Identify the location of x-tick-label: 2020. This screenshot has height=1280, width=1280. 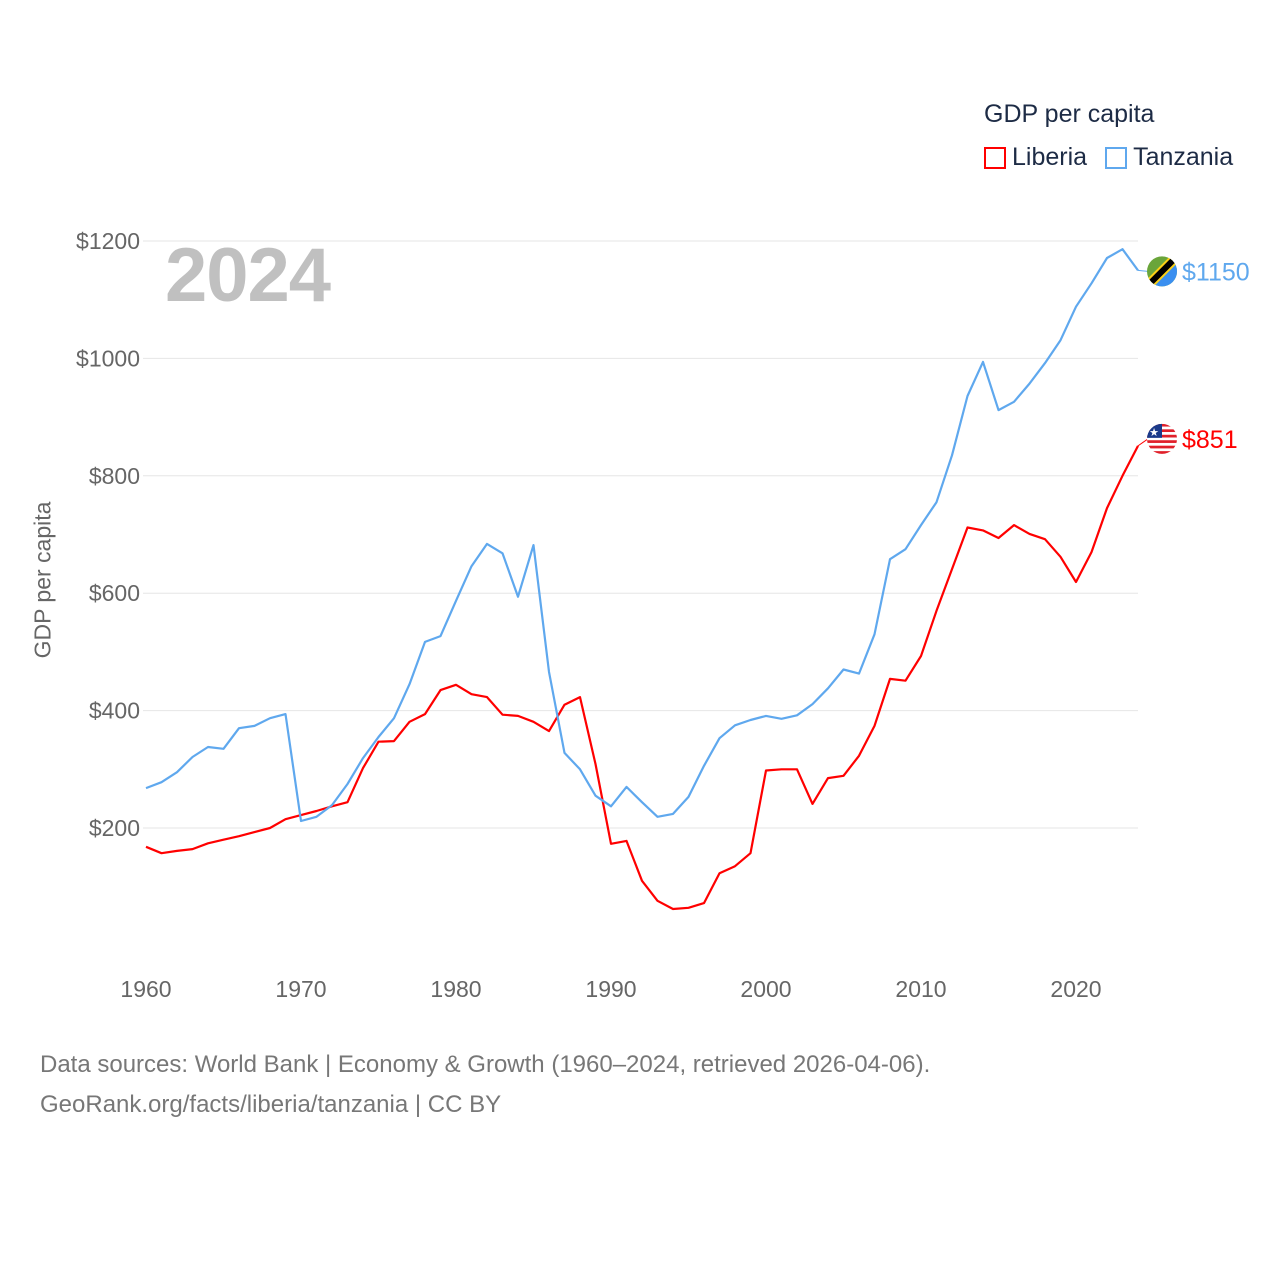
(1075, 989).